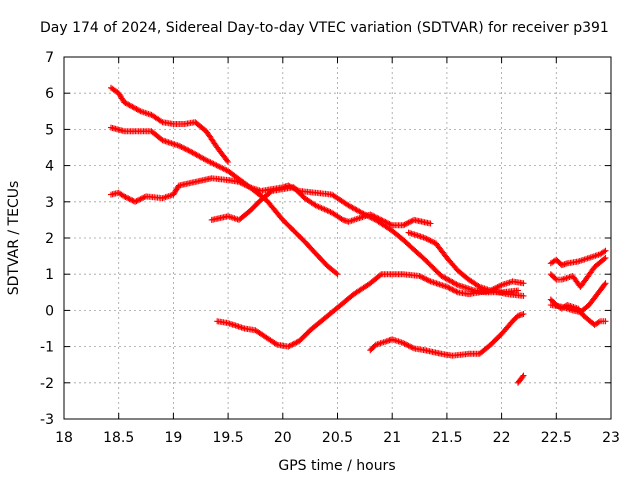  What do you see at coordinates (556, 438) in the screenshot?
I see `x-tick-label: 22.5` at bounding box center [556, 438].